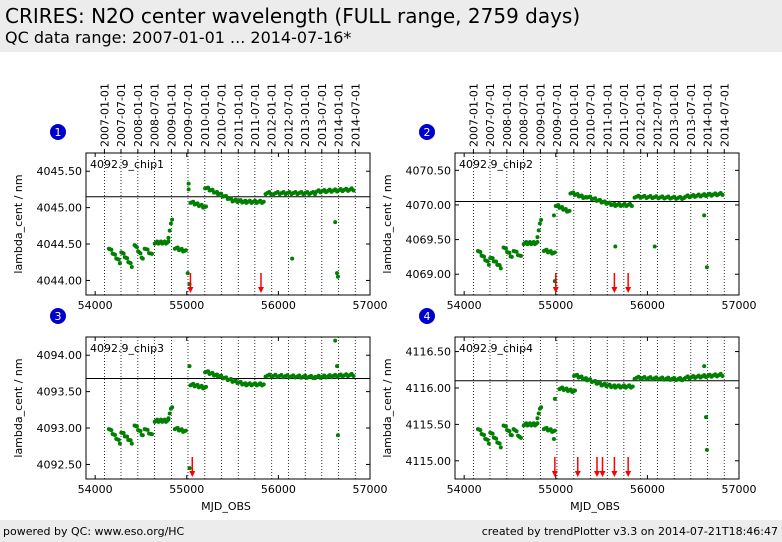 The width and height of the screenshot is (782, 542). Describe the element at coordinates (58, 316) in the screenshot. I see `panel-number: 3` at that location.